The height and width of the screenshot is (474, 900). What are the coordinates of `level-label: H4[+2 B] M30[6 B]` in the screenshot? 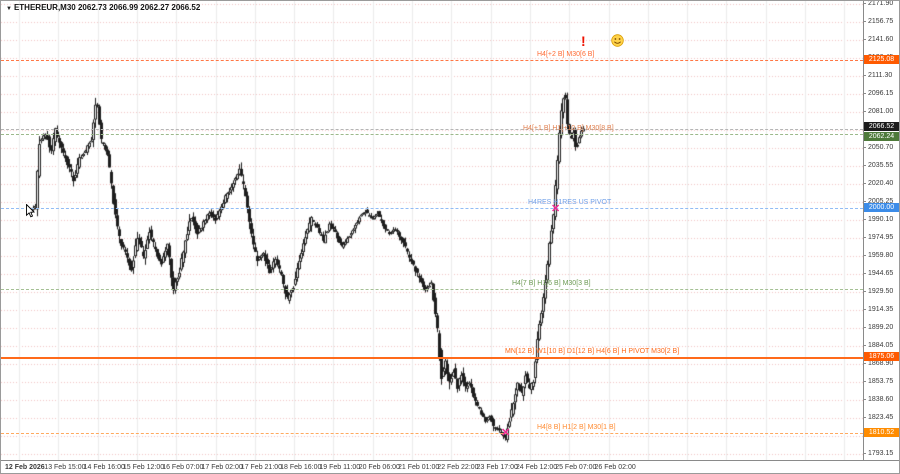 It's located at (566, 54).